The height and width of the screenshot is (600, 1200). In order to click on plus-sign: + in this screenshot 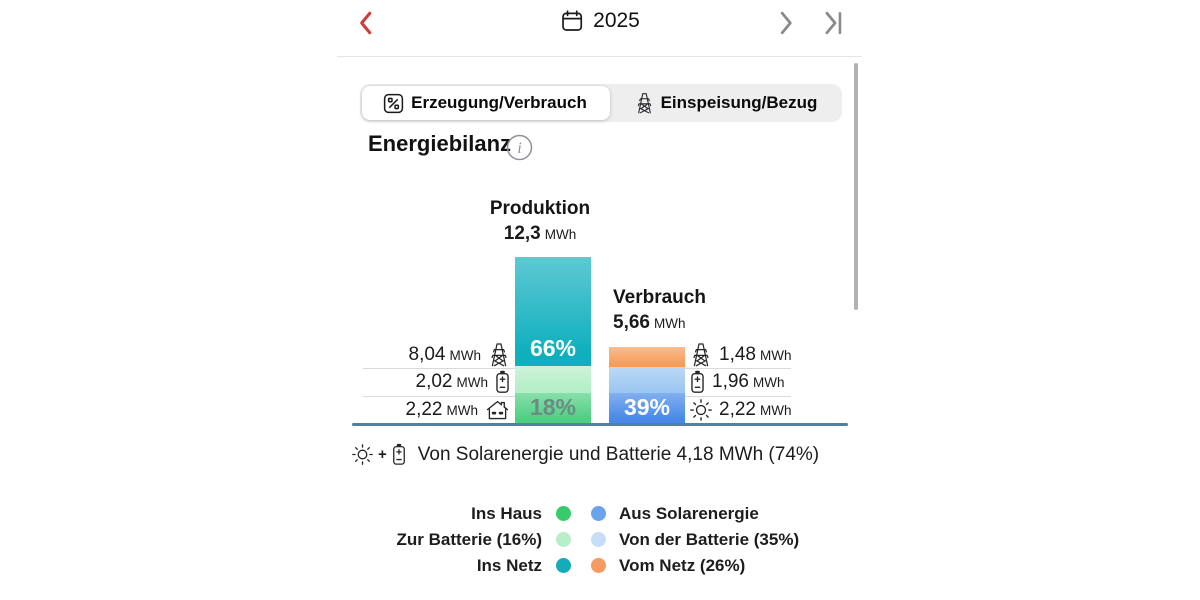, I will do `click(382, 454)`.